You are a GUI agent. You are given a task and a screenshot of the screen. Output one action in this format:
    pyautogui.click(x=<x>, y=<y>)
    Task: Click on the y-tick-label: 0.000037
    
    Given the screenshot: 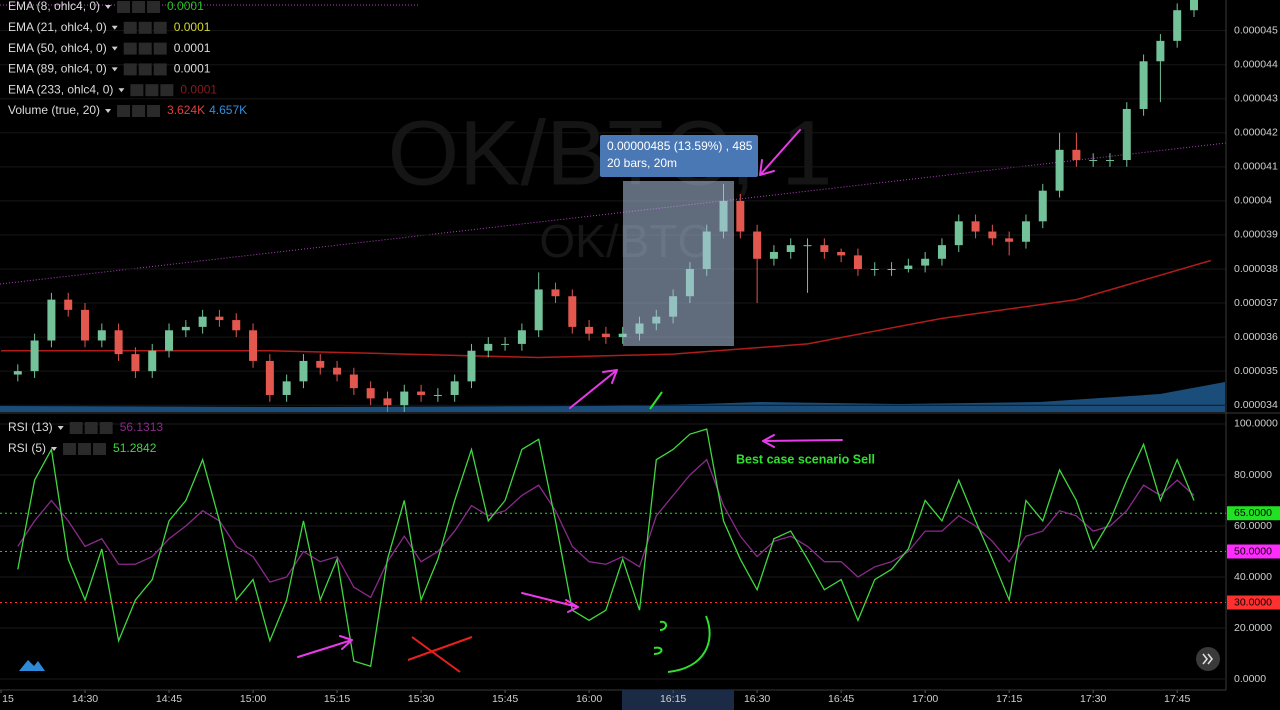 What is the action you would take?
    pyautogui.click(x=1256, y=303)
    